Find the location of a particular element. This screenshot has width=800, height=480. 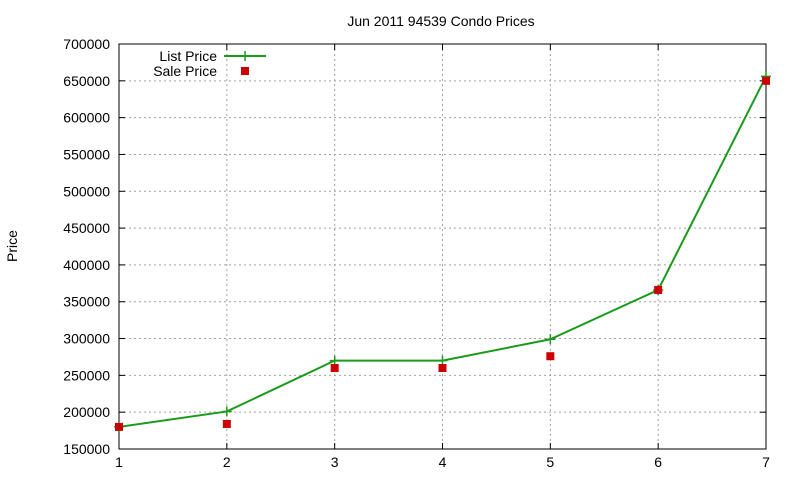

legend-marker-sale-price is located at coordinates (245, 71).